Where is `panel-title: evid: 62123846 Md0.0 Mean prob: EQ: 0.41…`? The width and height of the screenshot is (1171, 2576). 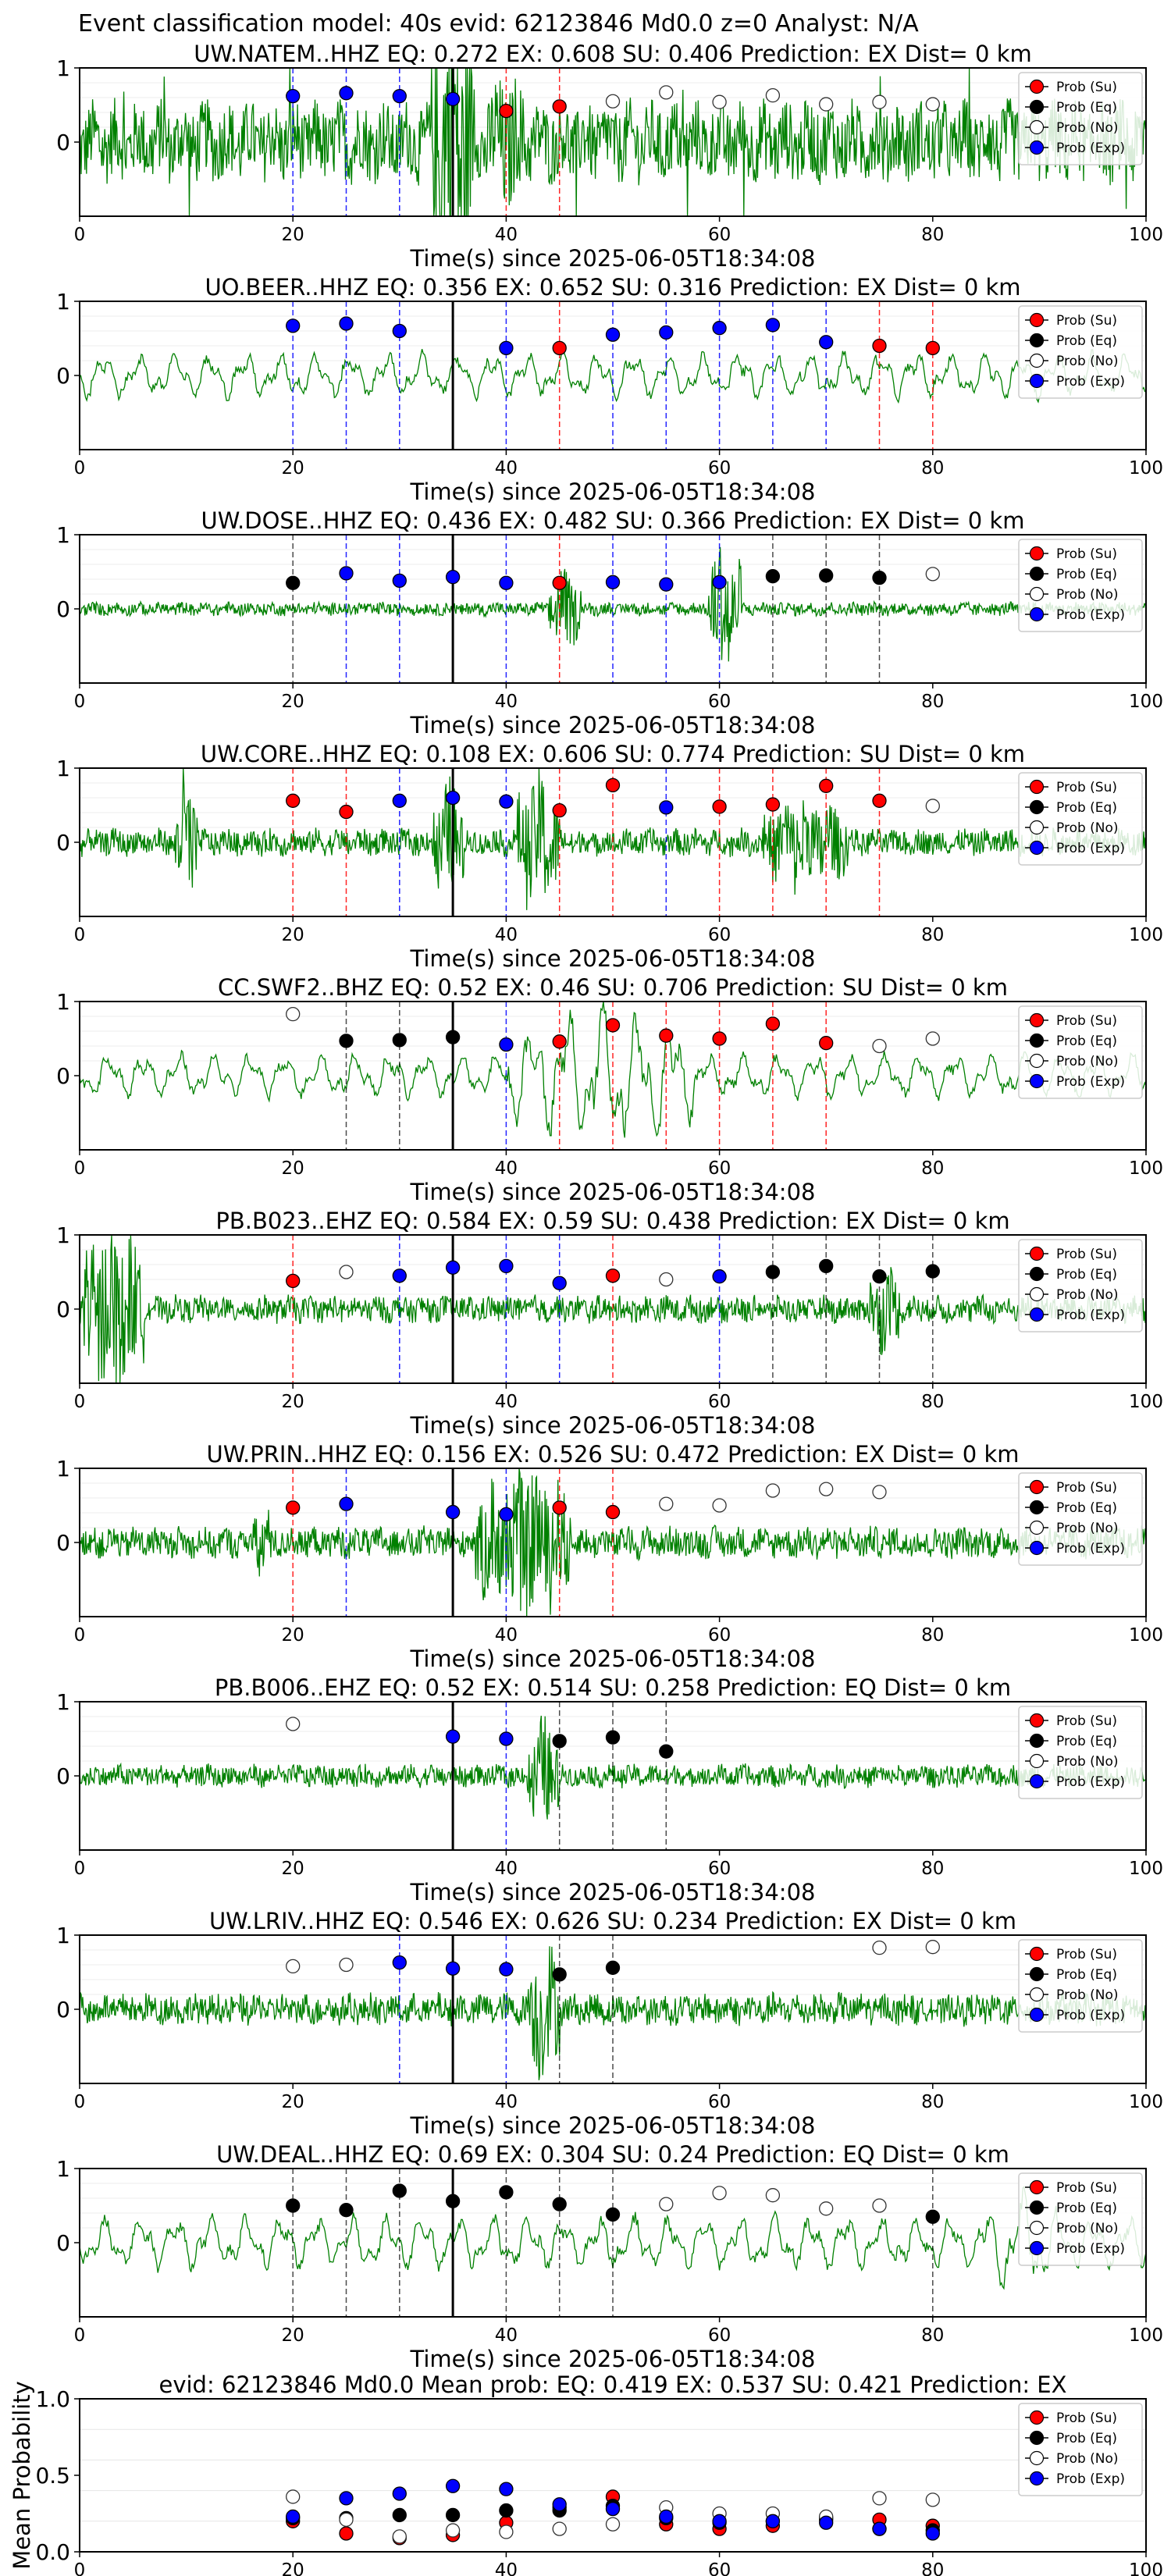
panel-title: evid: 62123846 Md0.0 Mean prob: EQ: 0.41… is located at coordinates (612, 2384).